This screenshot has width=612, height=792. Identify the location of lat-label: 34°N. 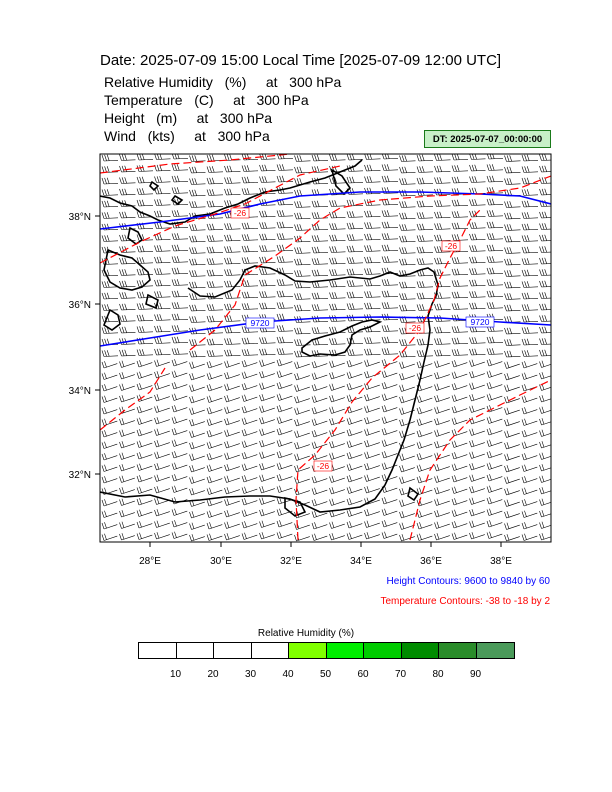
(80, 391).